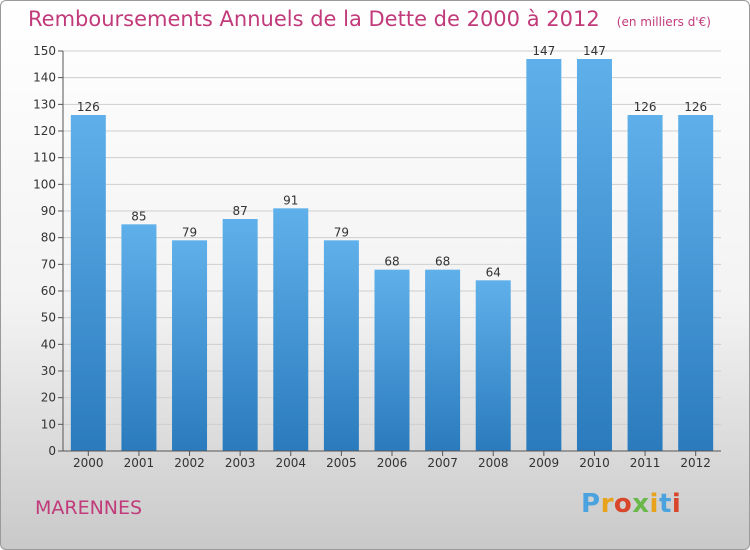 The height and width of the screenshot is (550, 750). I want to click on x-tick-label-2004: 2004, so click(290, 463).